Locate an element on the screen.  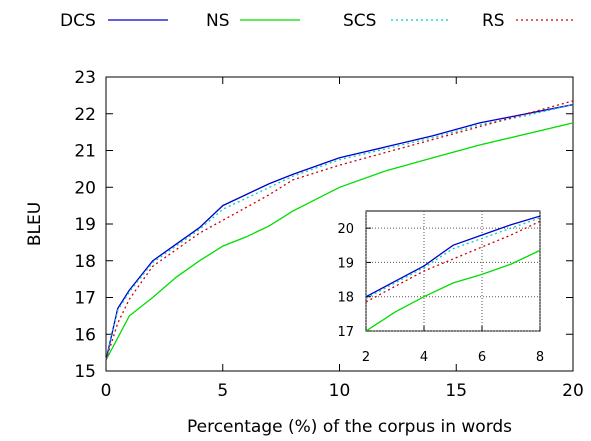
legend-label-ns: NS is located at coordinates (218, 21).